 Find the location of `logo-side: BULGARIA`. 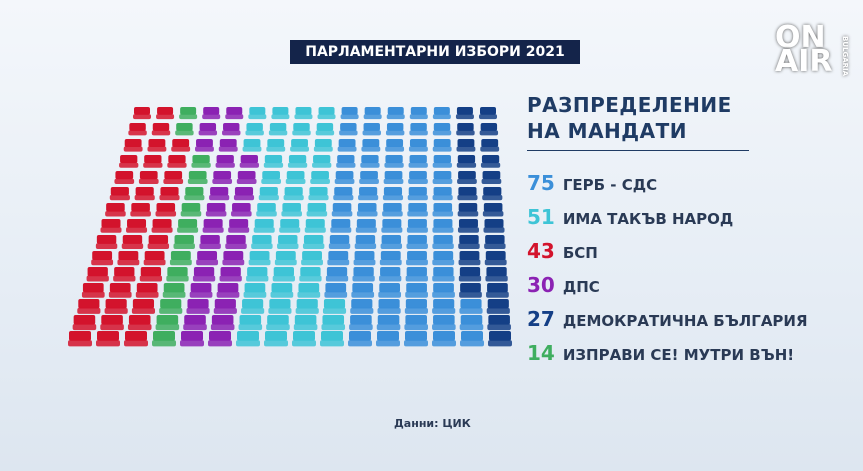

logo-side: BULGARIA is located at coordinates (845, 56).